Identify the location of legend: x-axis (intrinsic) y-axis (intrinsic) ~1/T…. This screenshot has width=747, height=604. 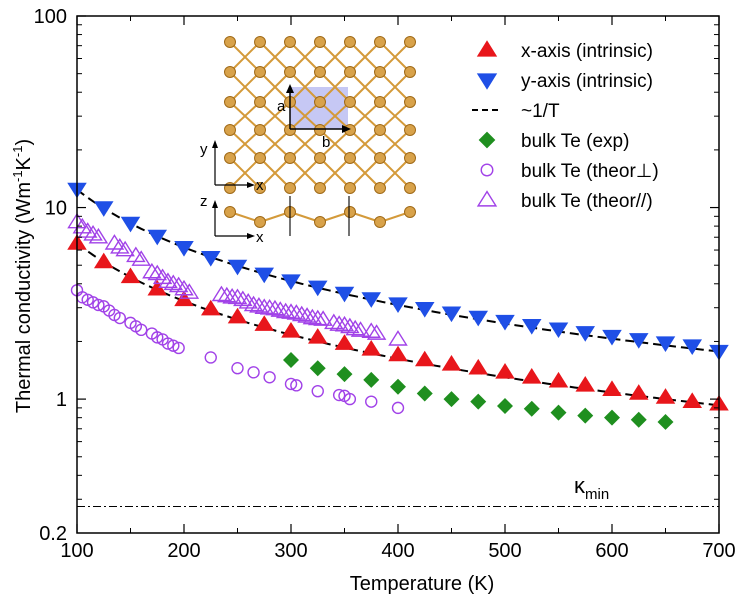
(565, 126).